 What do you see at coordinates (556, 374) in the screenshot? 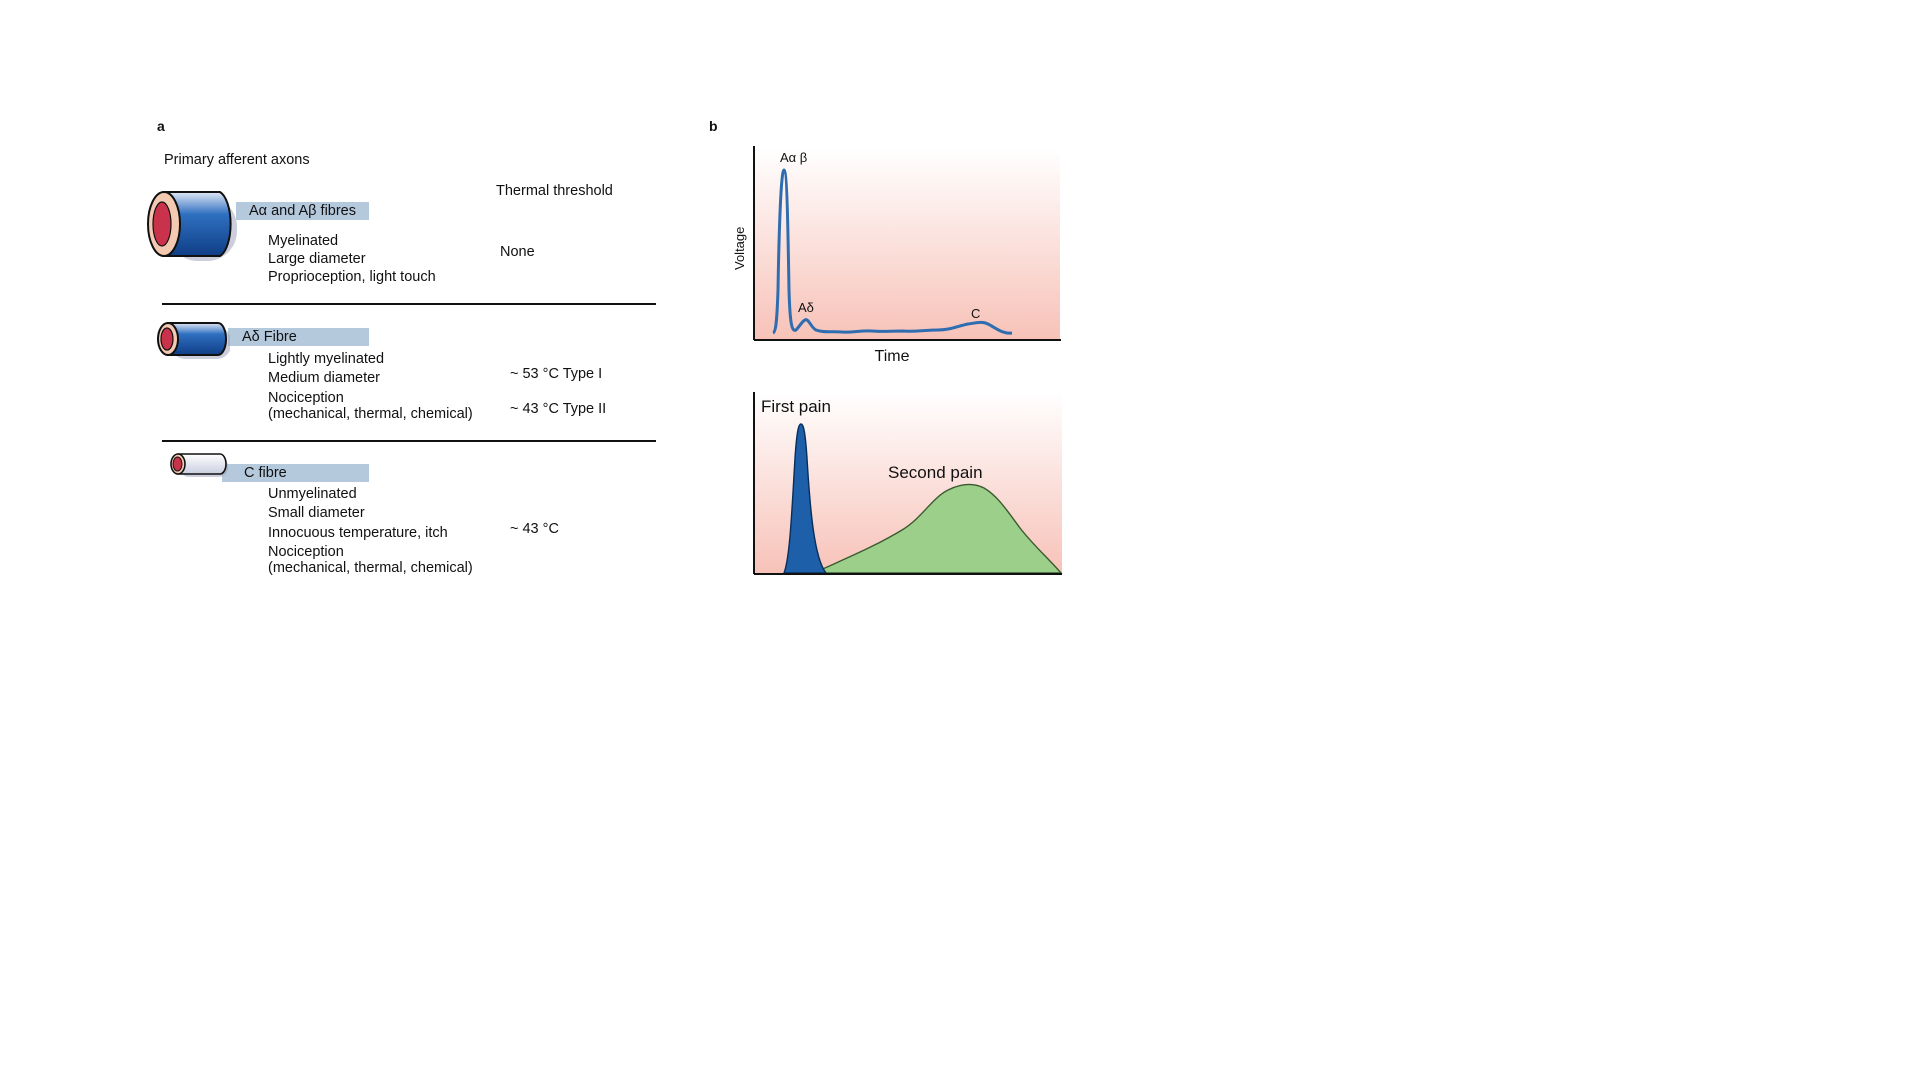
I see `fibre-threshold: ~ 53 °C Type I` at bounding box center [556, 374].